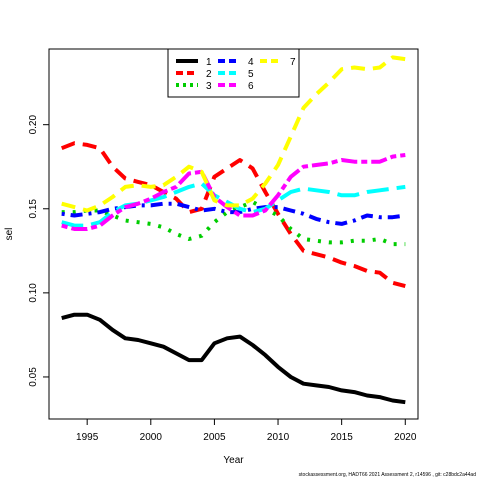 This screenshot has width=480, height=480. What do you see at coordinates (342, 437) in the screenshot?
I see `x-tick-label: 2015` at bounding box center [342, 437].